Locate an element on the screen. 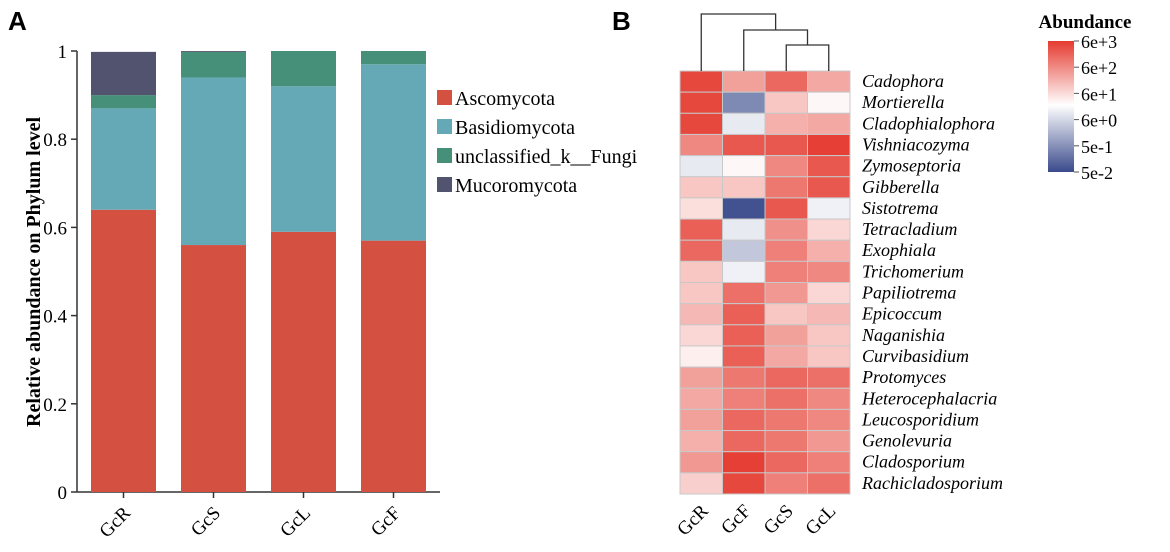 The width and height of the screenshot is (1170, 552). row-label: Protomyces is located at coordinates (903, 377).